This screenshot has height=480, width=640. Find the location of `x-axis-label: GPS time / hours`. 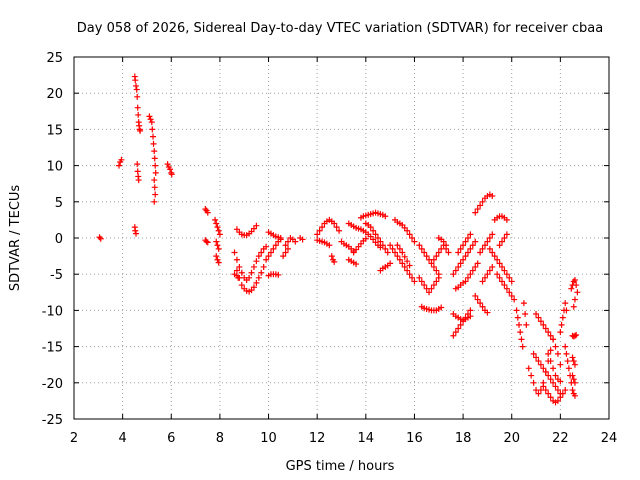

x-axis-label: GPS time / hours is located at coordinates (340, 466).